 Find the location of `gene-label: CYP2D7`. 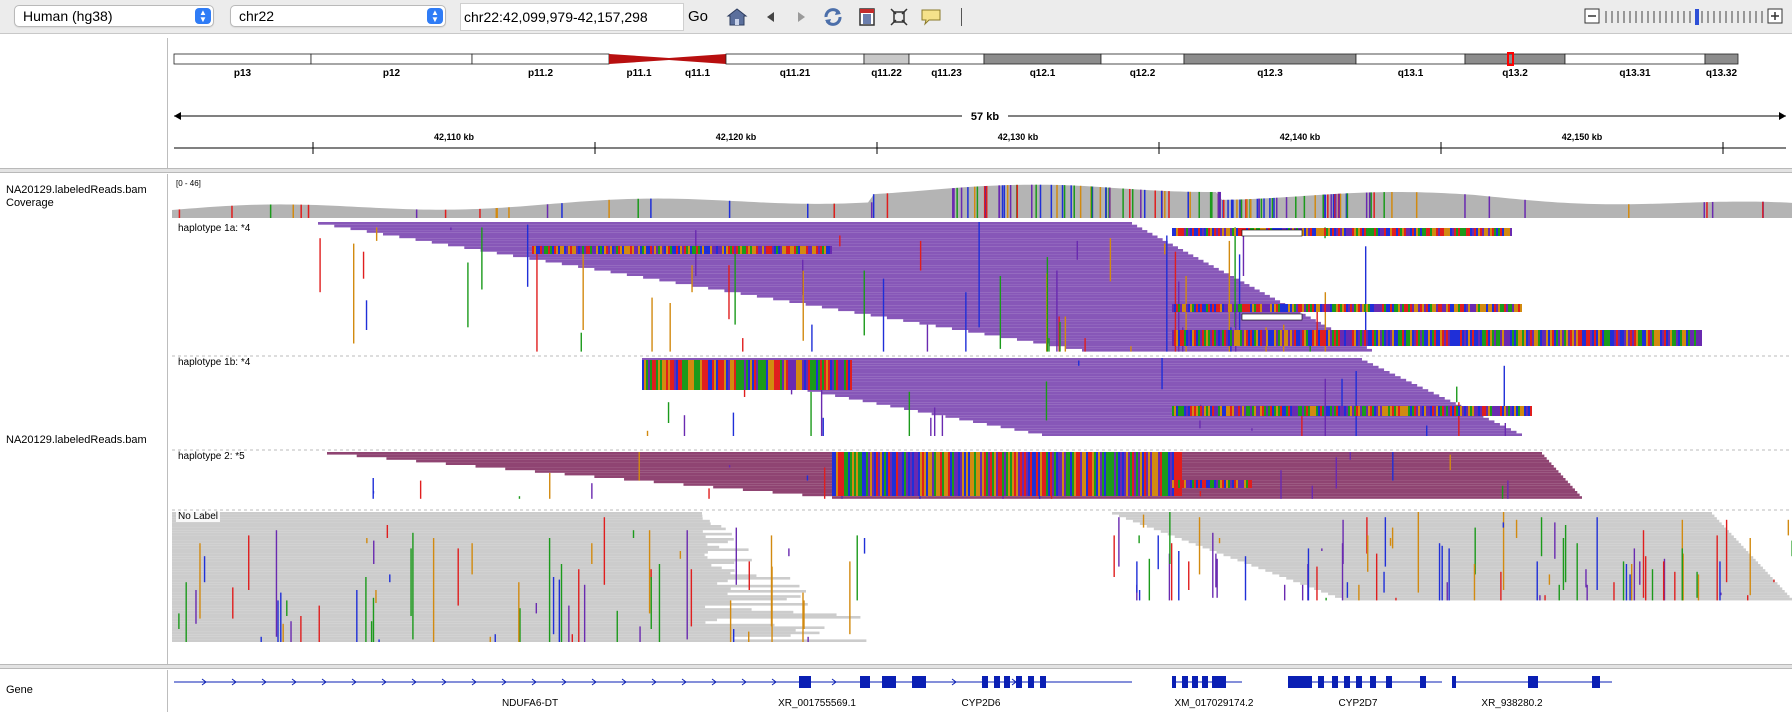

gene-label: CYP2D7 is located at coordinates (1358, 703).